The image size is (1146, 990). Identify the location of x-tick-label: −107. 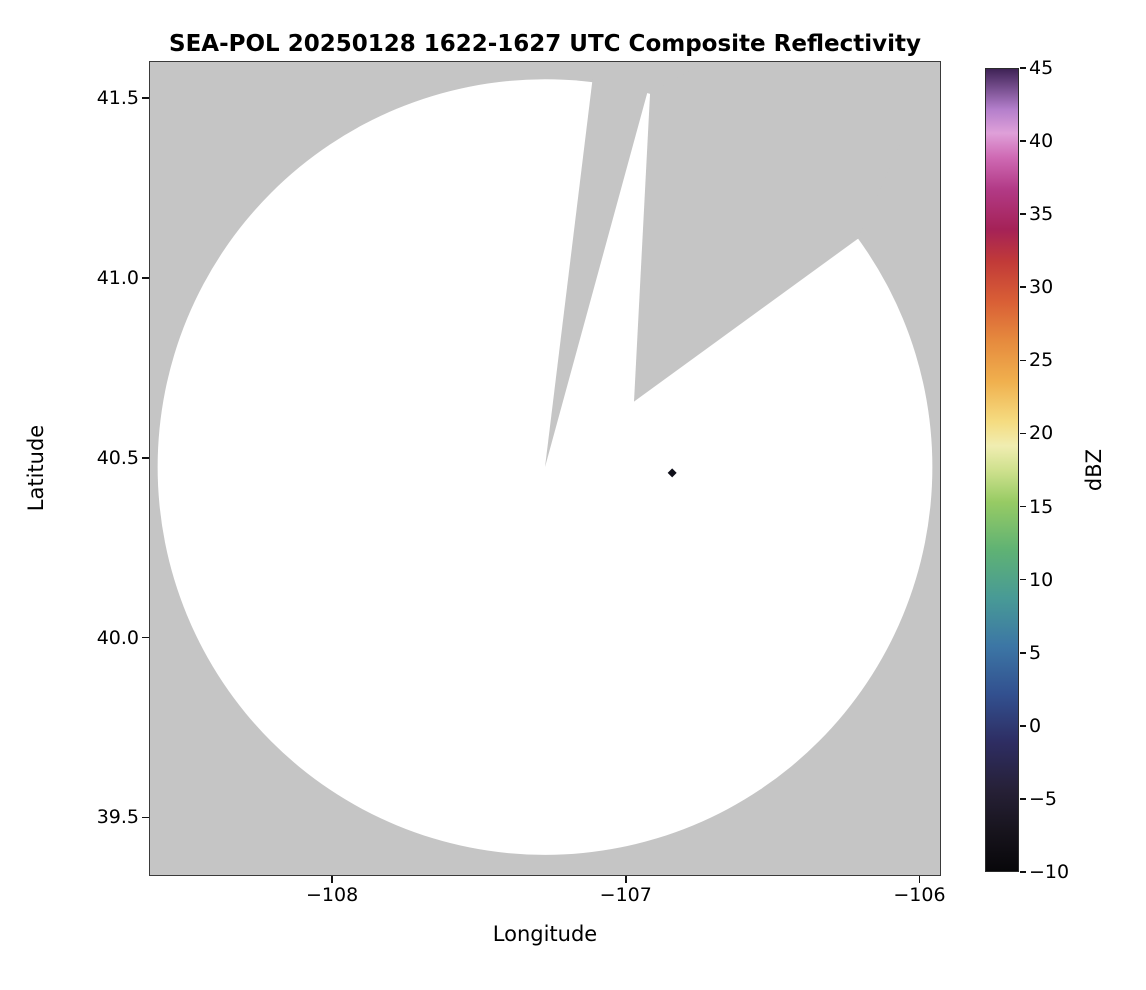
(625, 895).